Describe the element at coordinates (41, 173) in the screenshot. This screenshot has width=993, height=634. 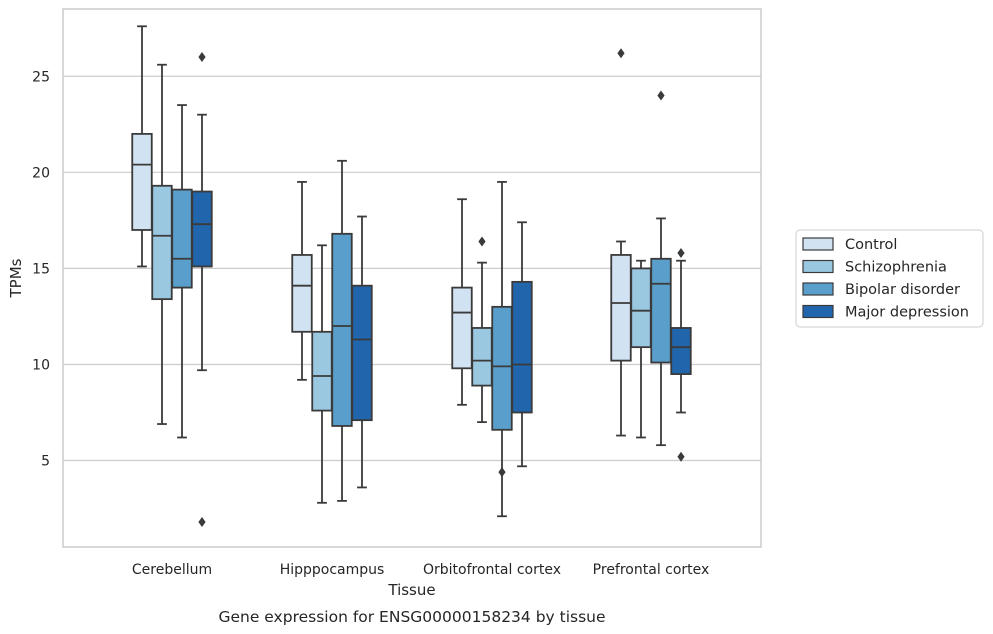
I see `y-tick-label: 20` at that location.